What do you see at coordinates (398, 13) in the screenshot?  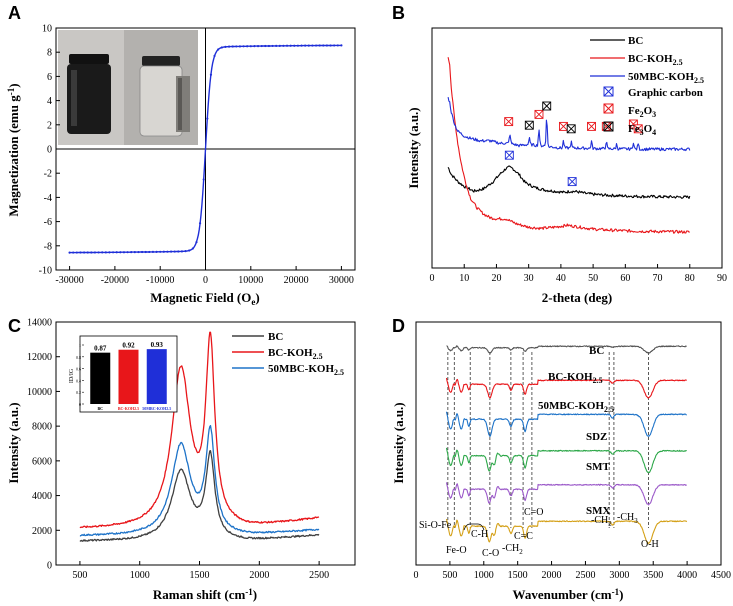 I see `panel-letter-b: B` at bounding box center [398, 13].